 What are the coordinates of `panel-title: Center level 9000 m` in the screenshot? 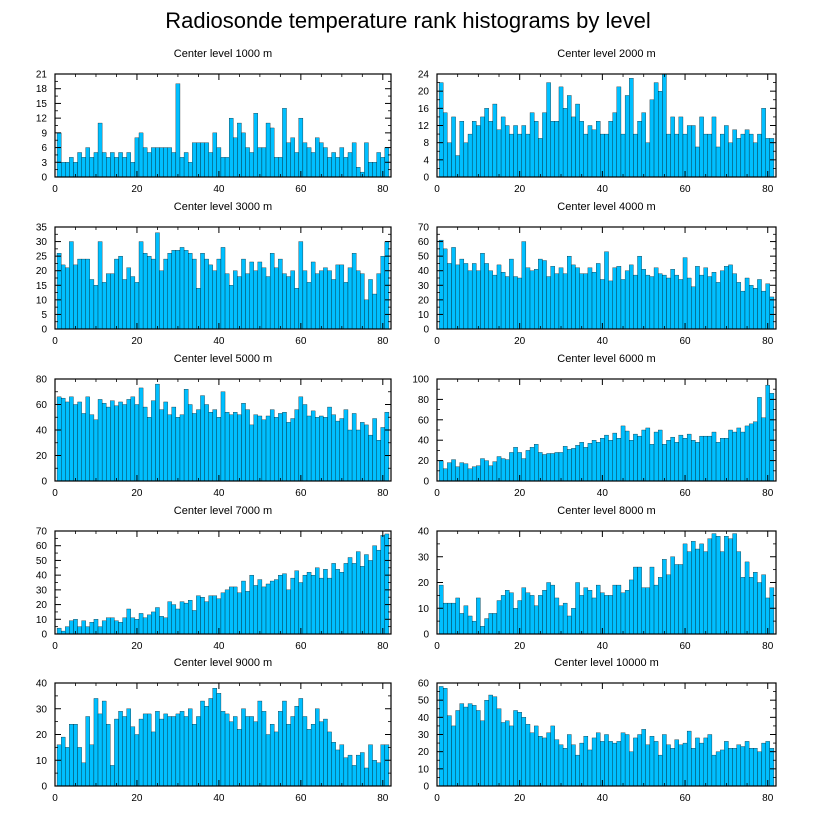 It's located at (223, 663).